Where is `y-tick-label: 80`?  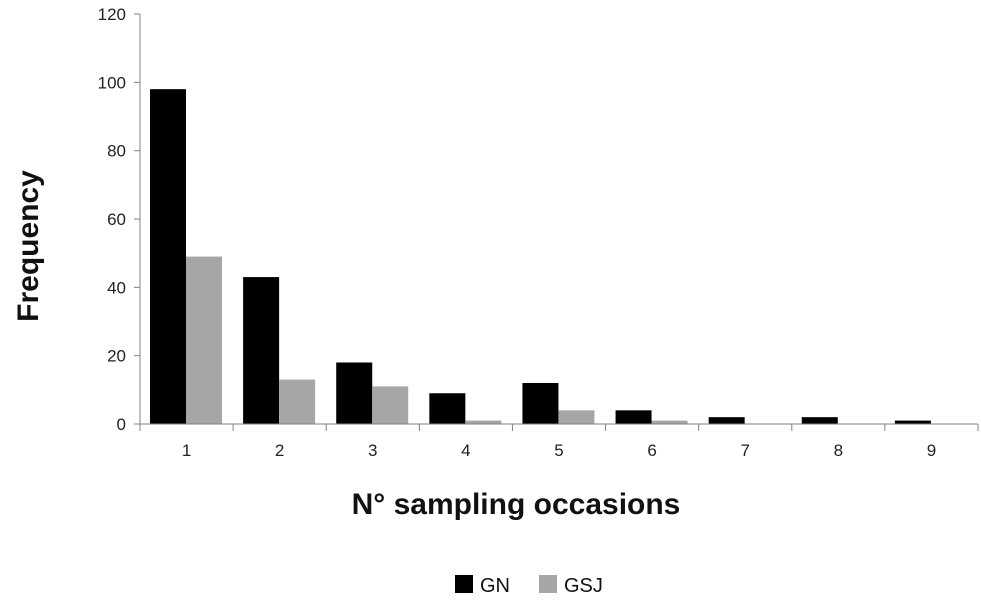 y-tick-label: 80 is located at coordinates (116, 151).